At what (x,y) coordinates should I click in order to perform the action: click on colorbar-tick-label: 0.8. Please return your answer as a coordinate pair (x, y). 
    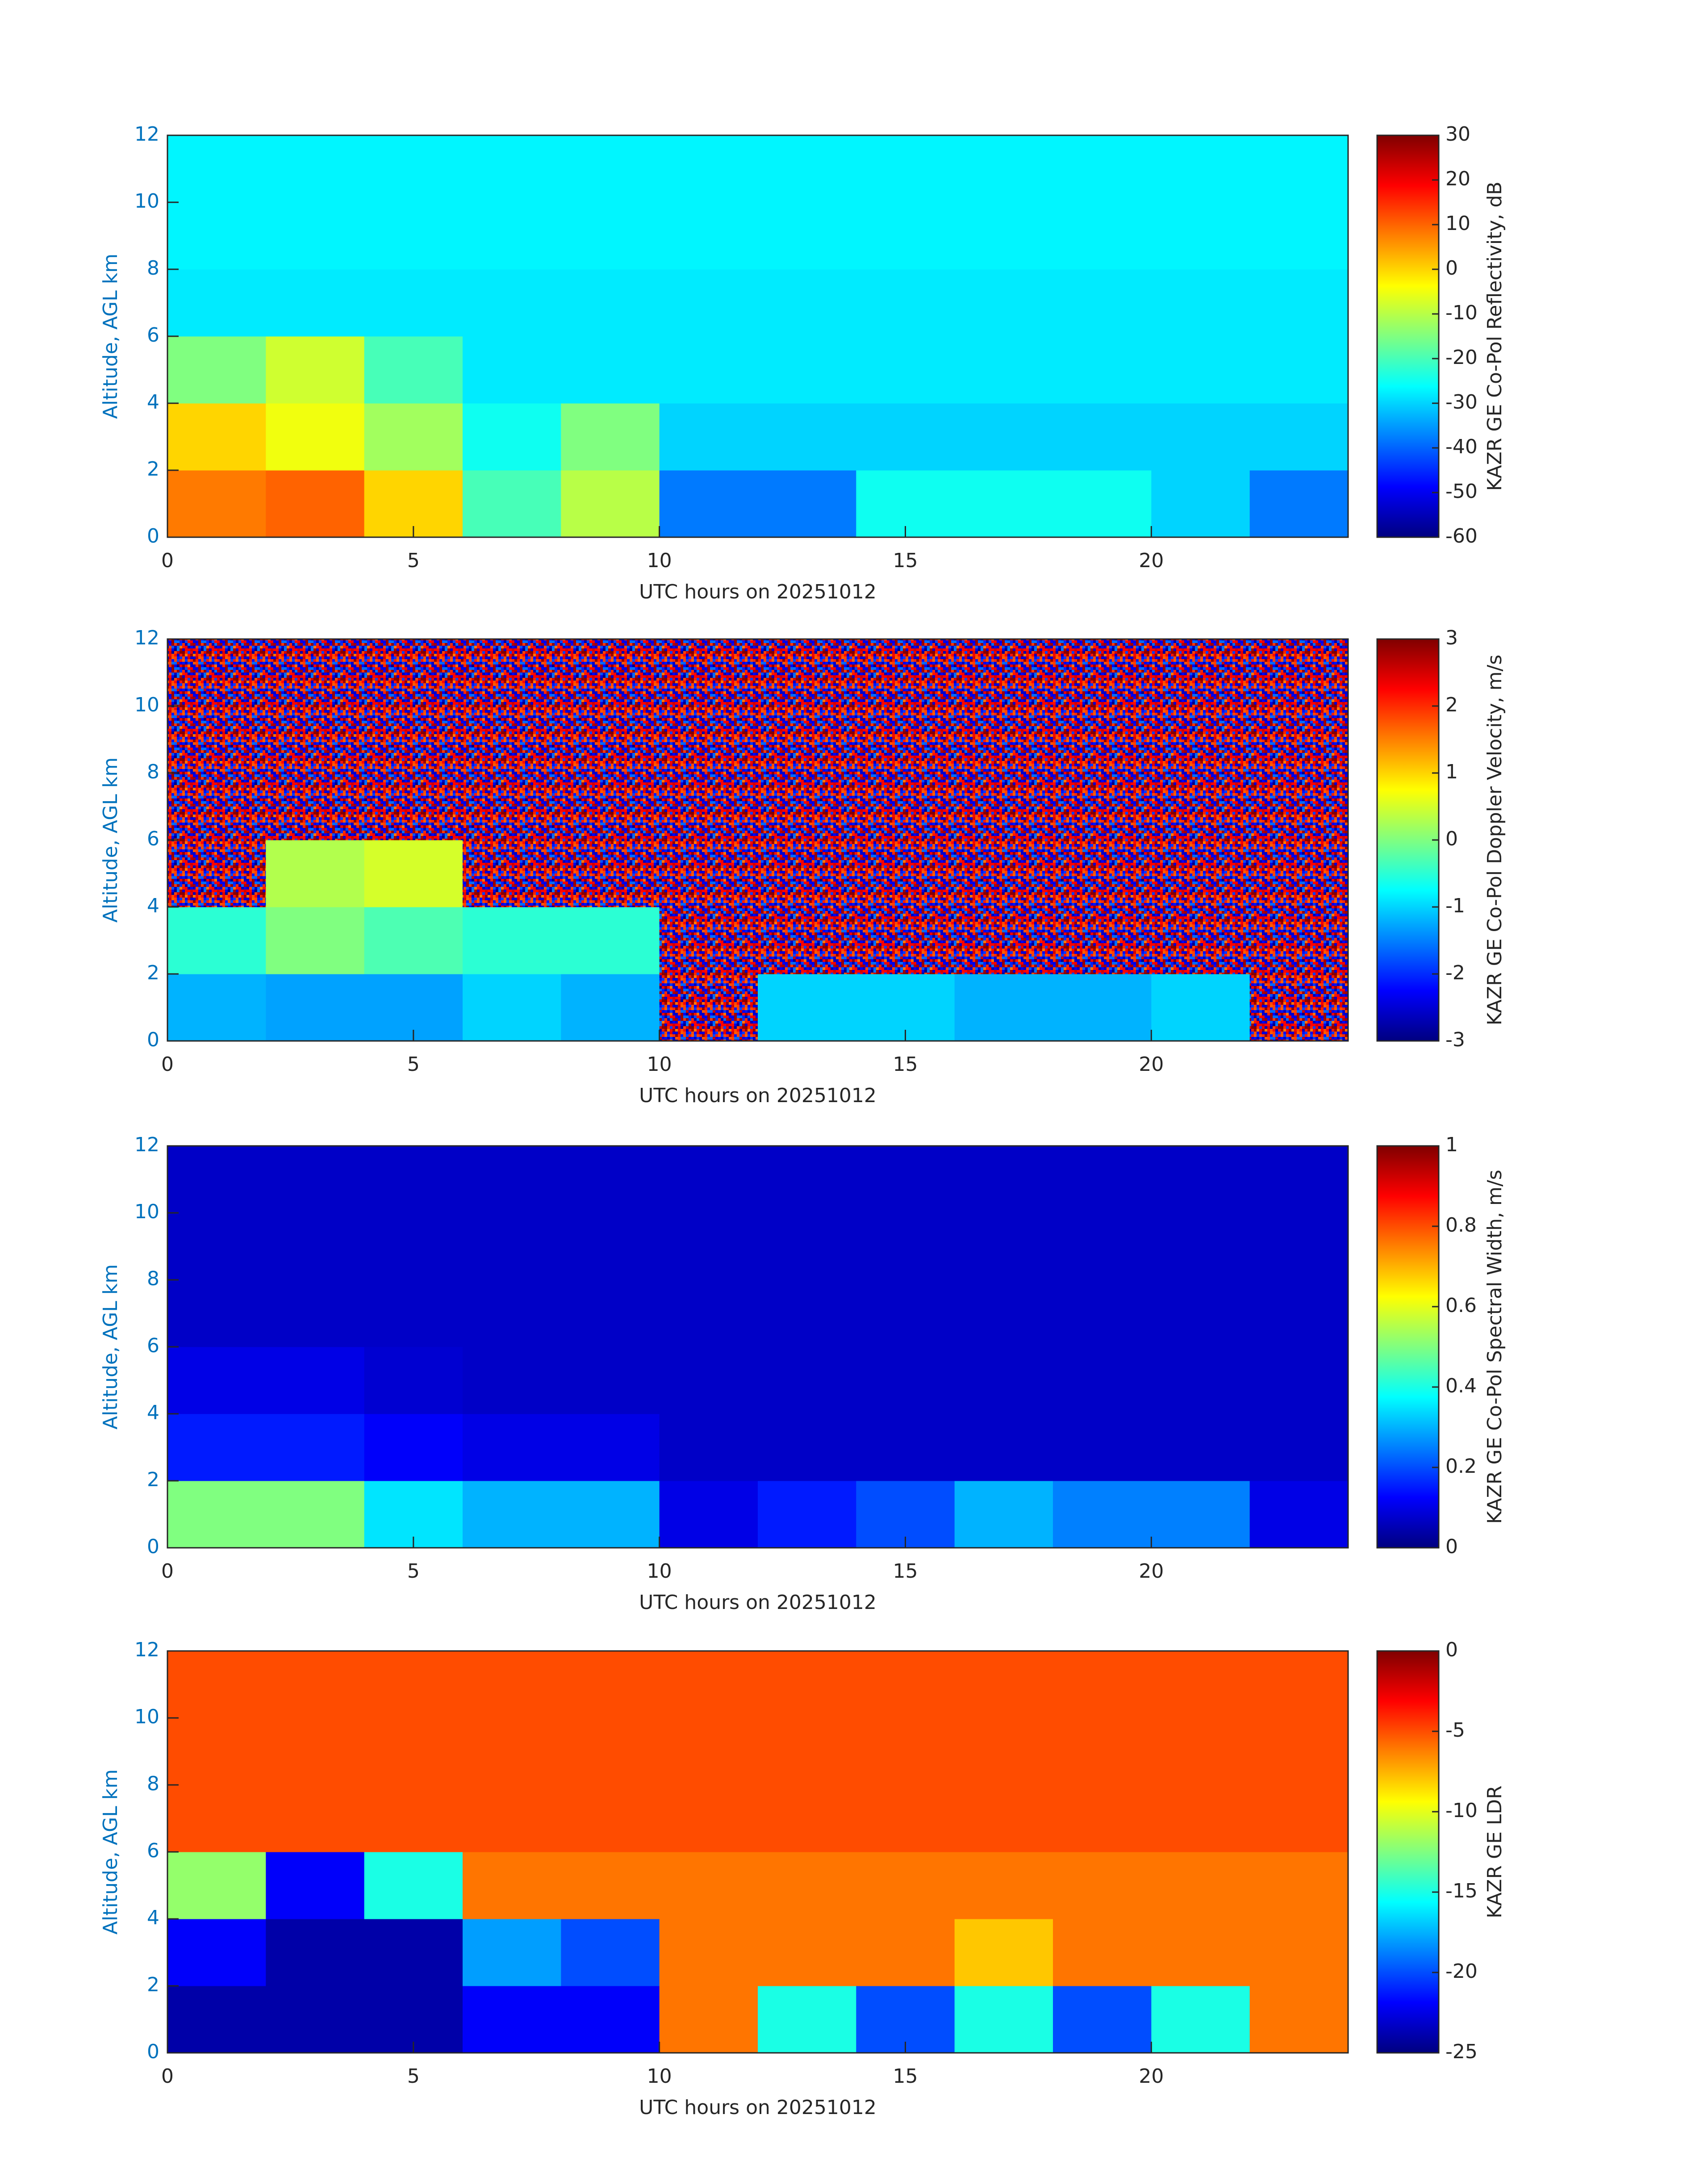
    Looking at the image, I should click on (1461, 1225).